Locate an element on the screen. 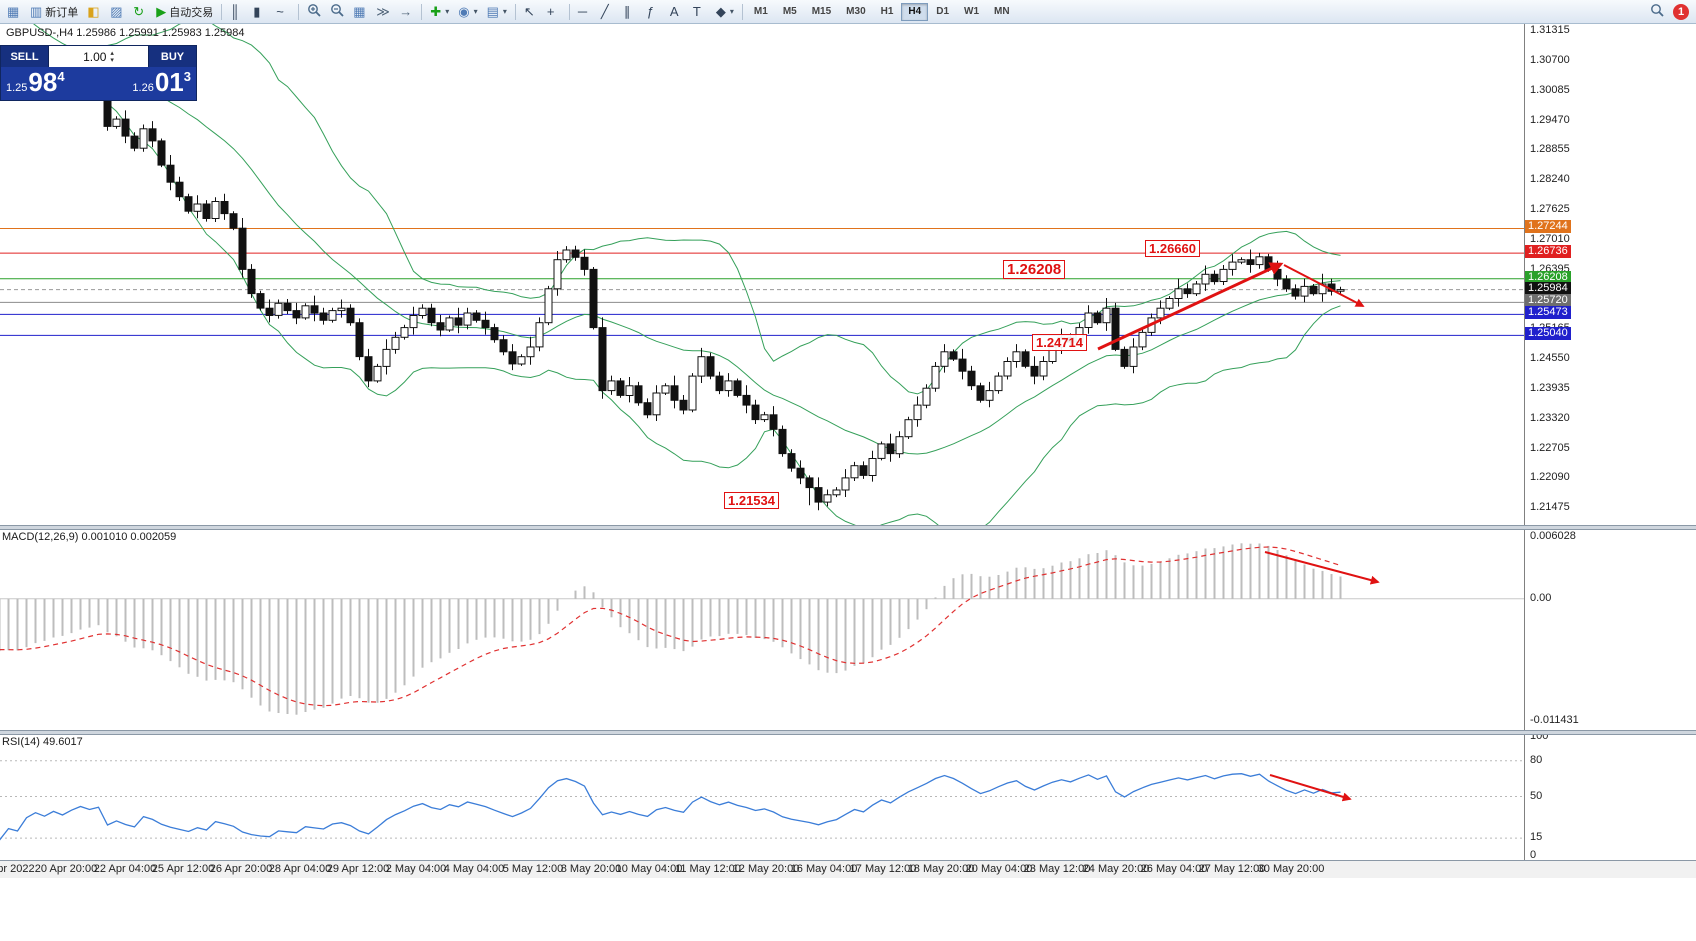 The width and height of the screenshot is (1696, 941). candlestick-mode-button: ▮ is located at coordinates (260, 12).